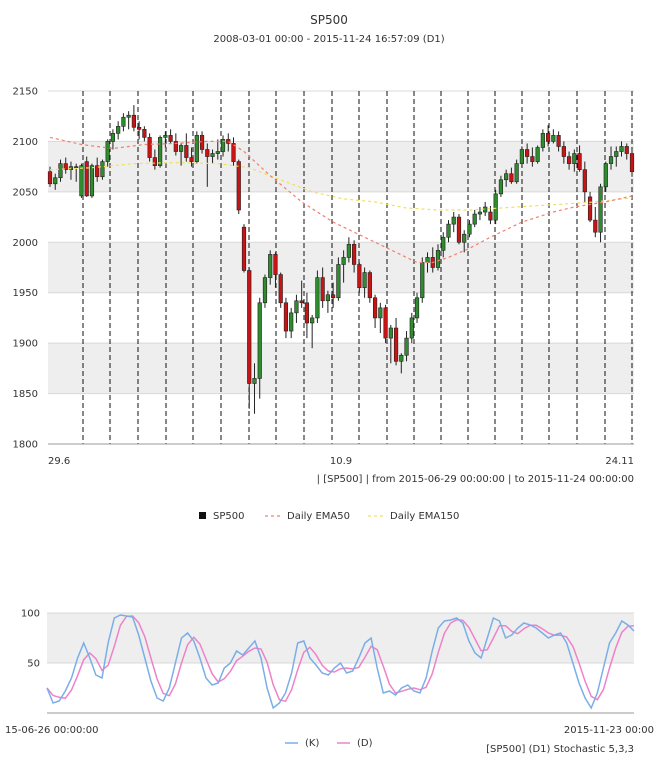 The image size is (659, 759). I want to click on legend-swatch-sp500, so click(202, 515).